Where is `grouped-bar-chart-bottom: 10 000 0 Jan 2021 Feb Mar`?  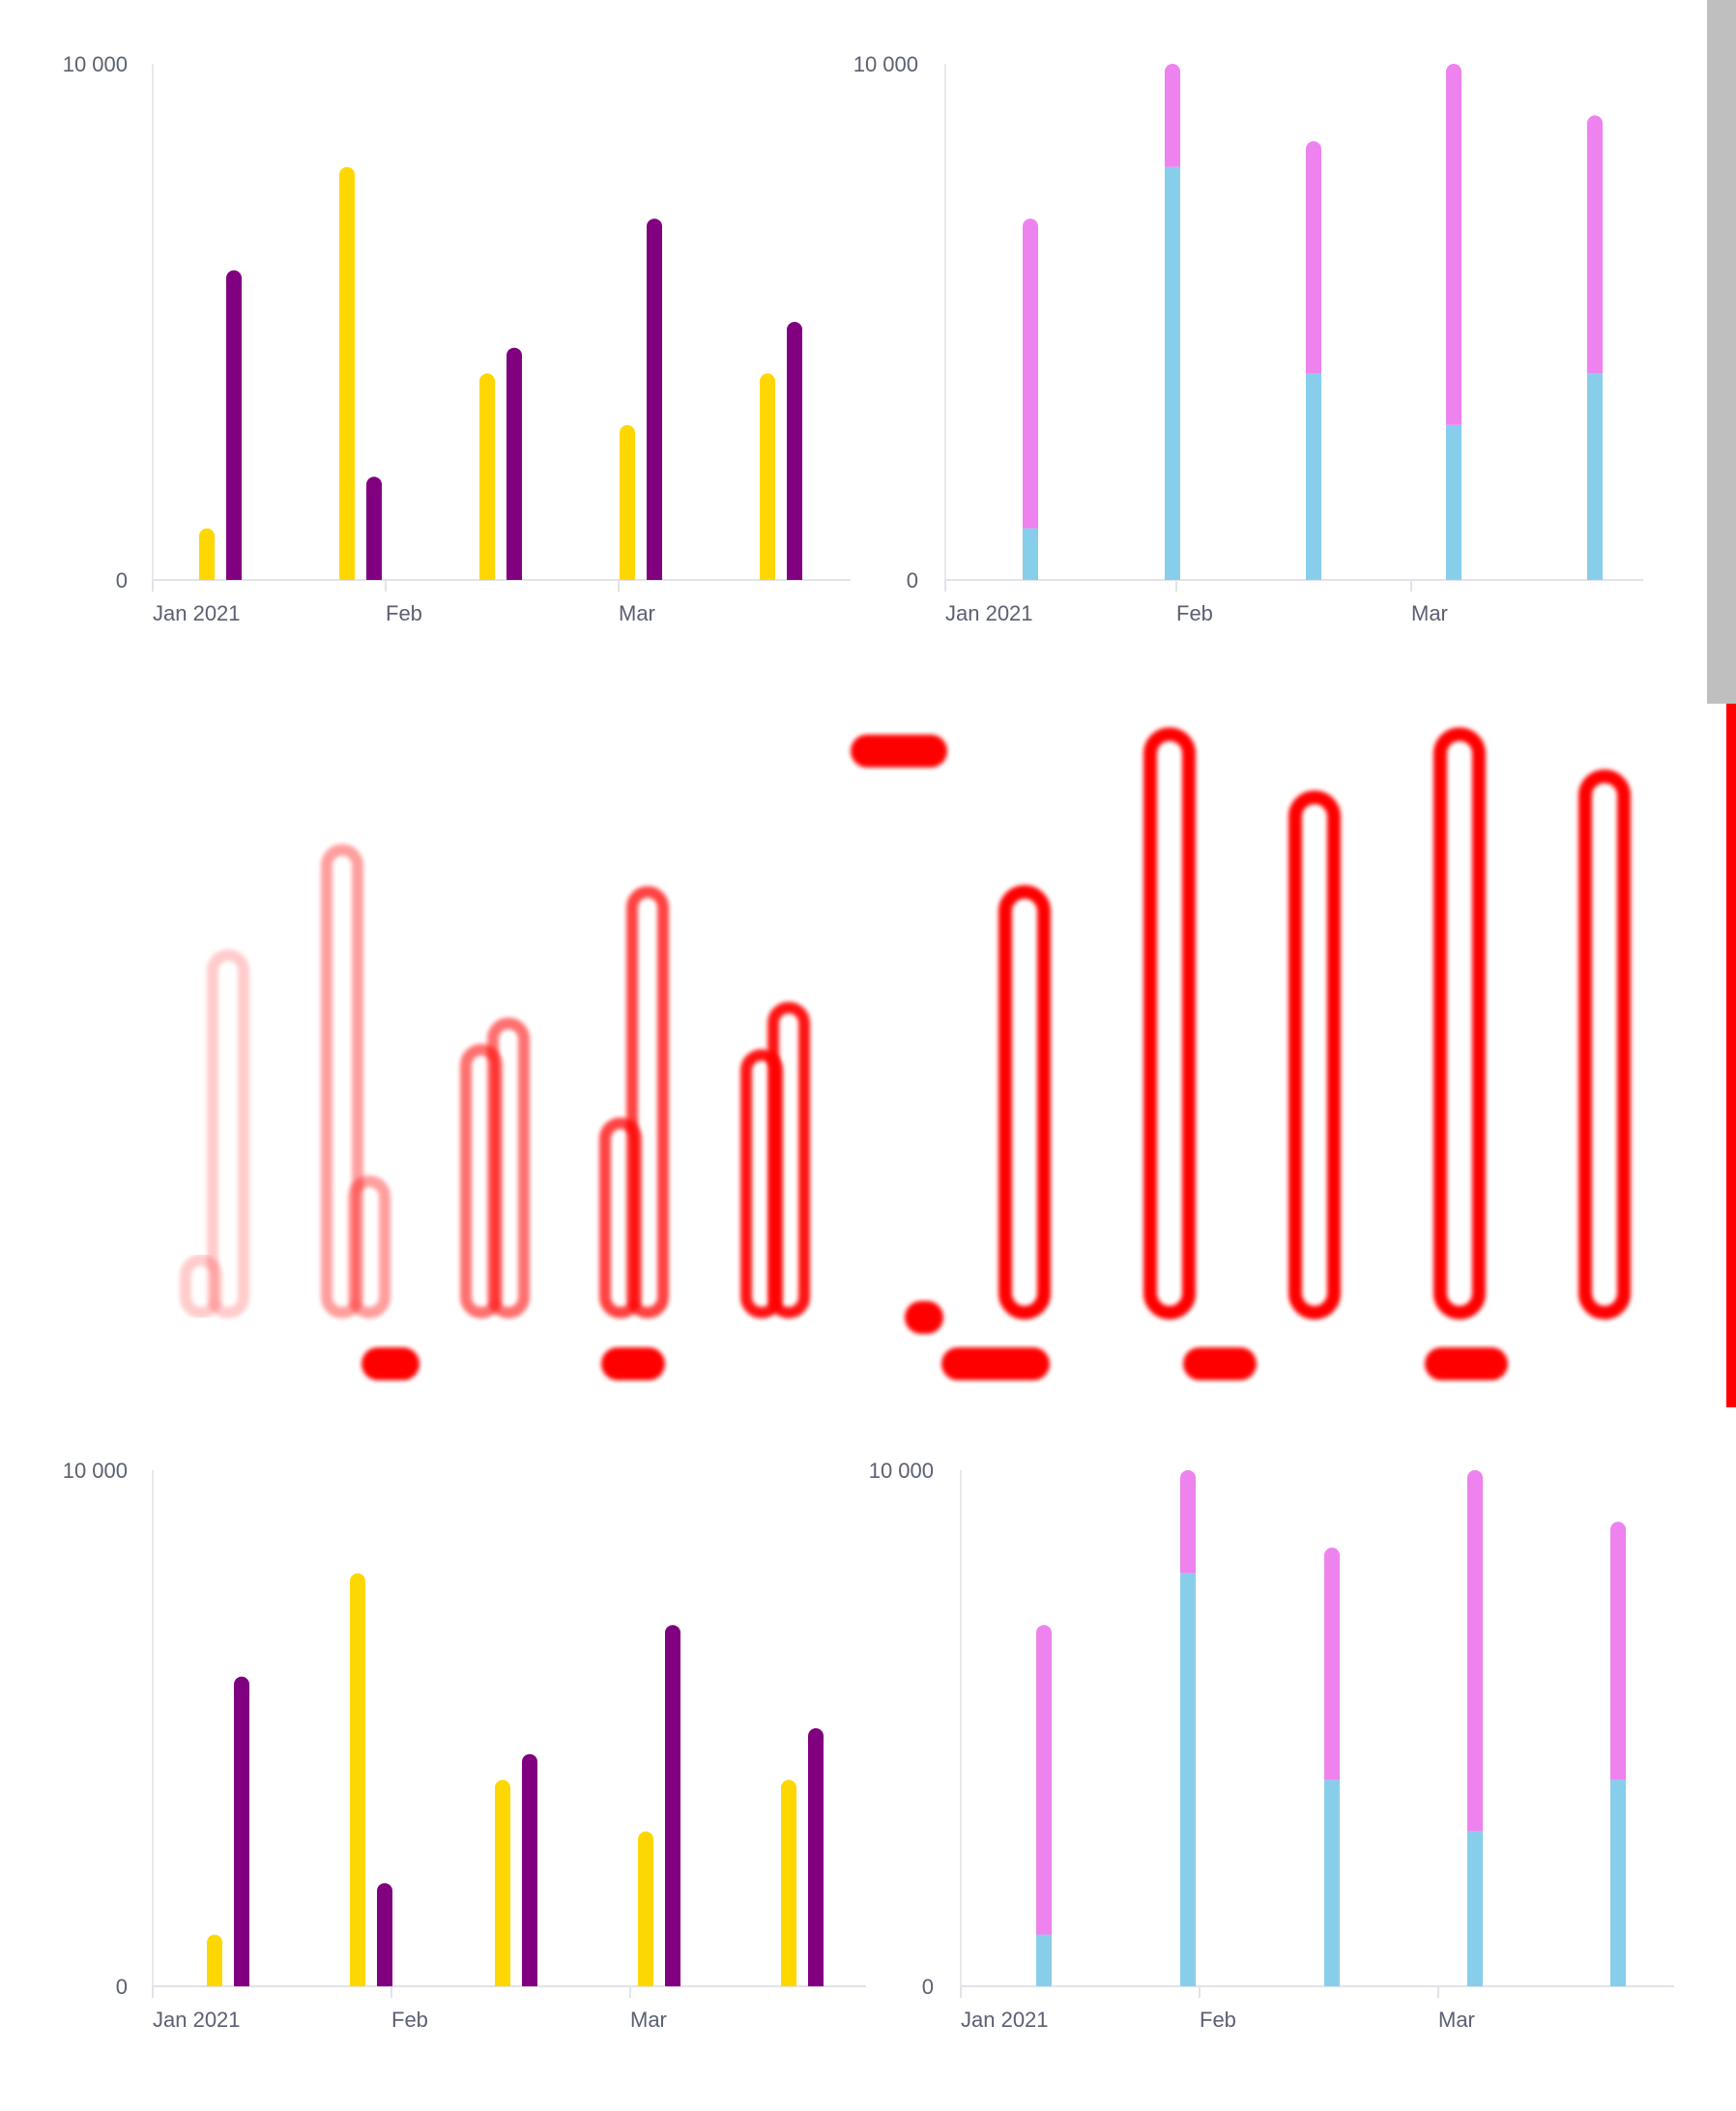 grouped-bar-chart-bottom: 10 000 0 Jan 2021 Feb Mar is located at coordinates (464, 1745).